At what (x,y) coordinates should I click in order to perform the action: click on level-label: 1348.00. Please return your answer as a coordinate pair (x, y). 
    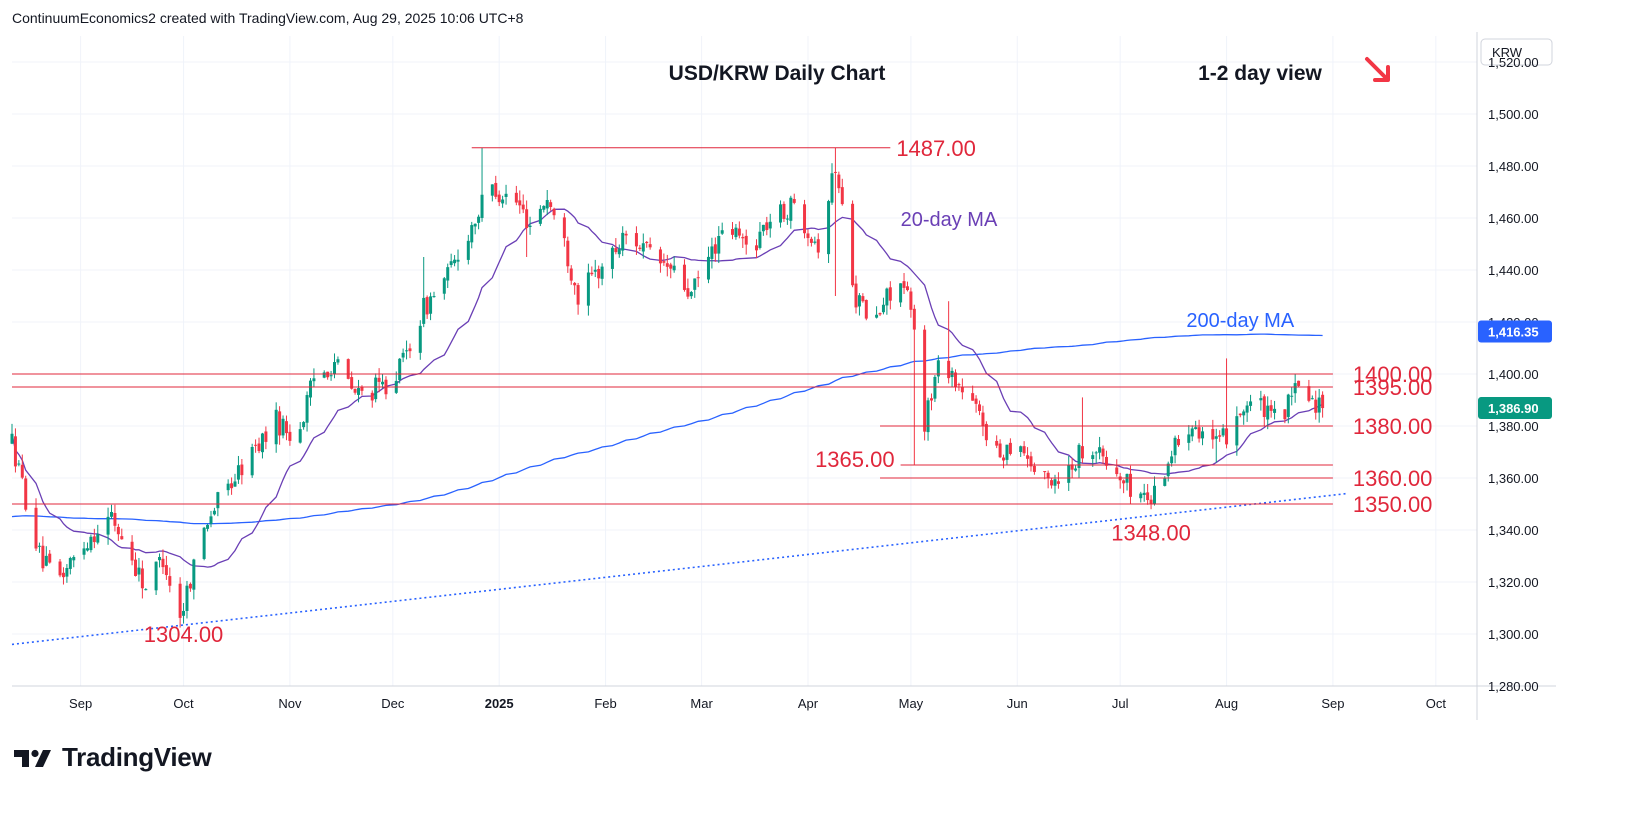
    Looking at the image, I should click on (1151, 533).